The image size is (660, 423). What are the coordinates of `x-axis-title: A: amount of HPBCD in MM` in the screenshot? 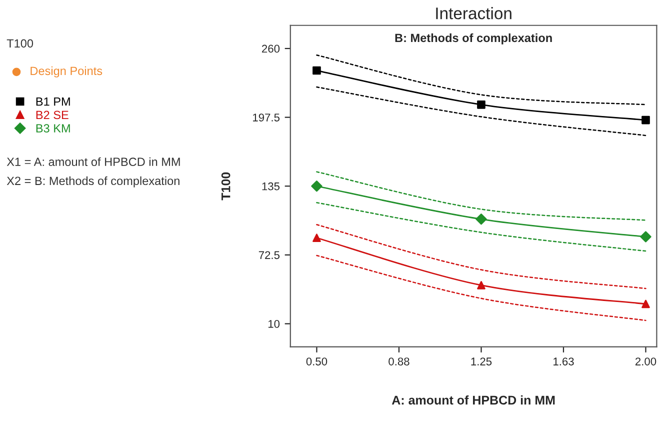 It's located at (473, 400).